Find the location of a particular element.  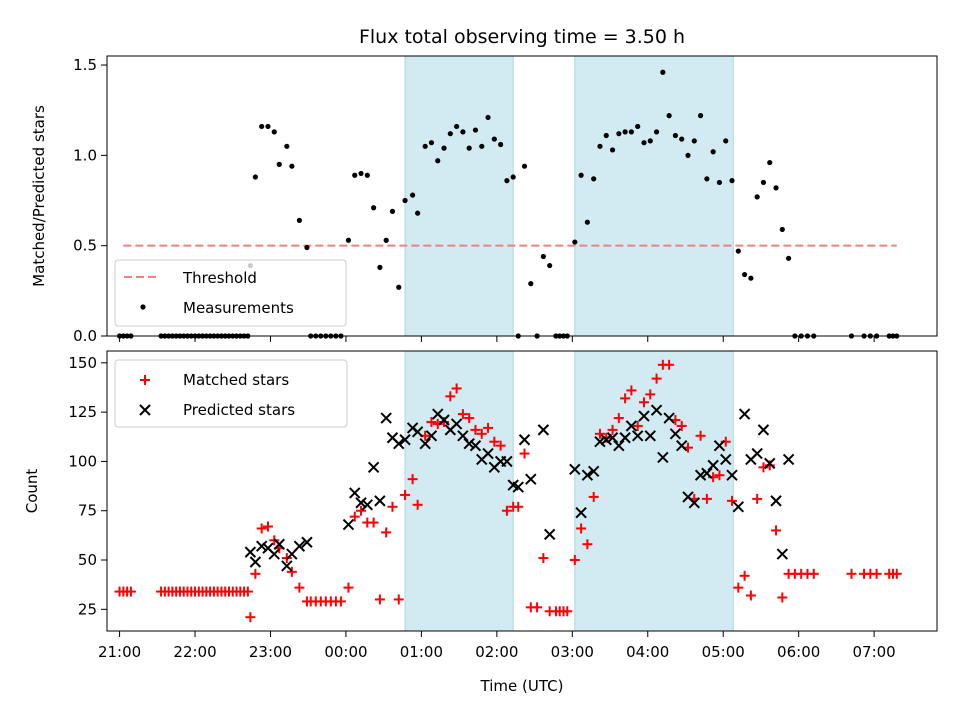

legend-matched-swatch is located at coordinates (145, 380).